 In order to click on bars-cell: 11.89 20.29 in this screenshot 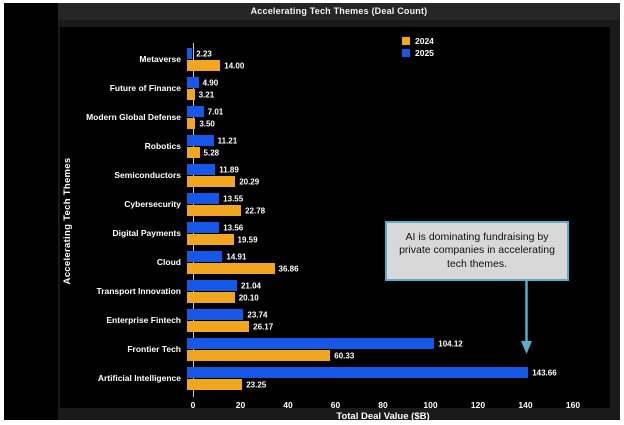, I will do `click(377, 175)`.